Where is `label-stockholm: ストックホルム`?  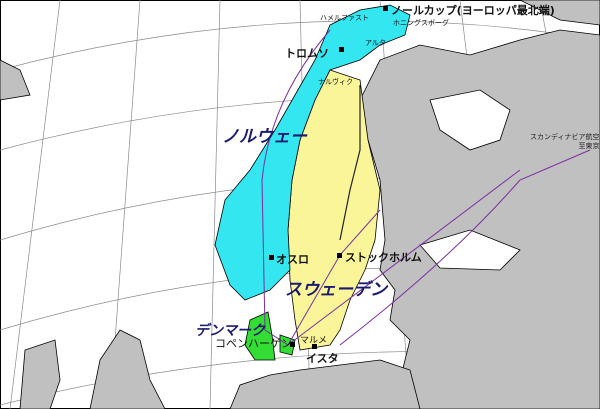 label-stockholm: ストックホルム is located at coordinates (383, 257).